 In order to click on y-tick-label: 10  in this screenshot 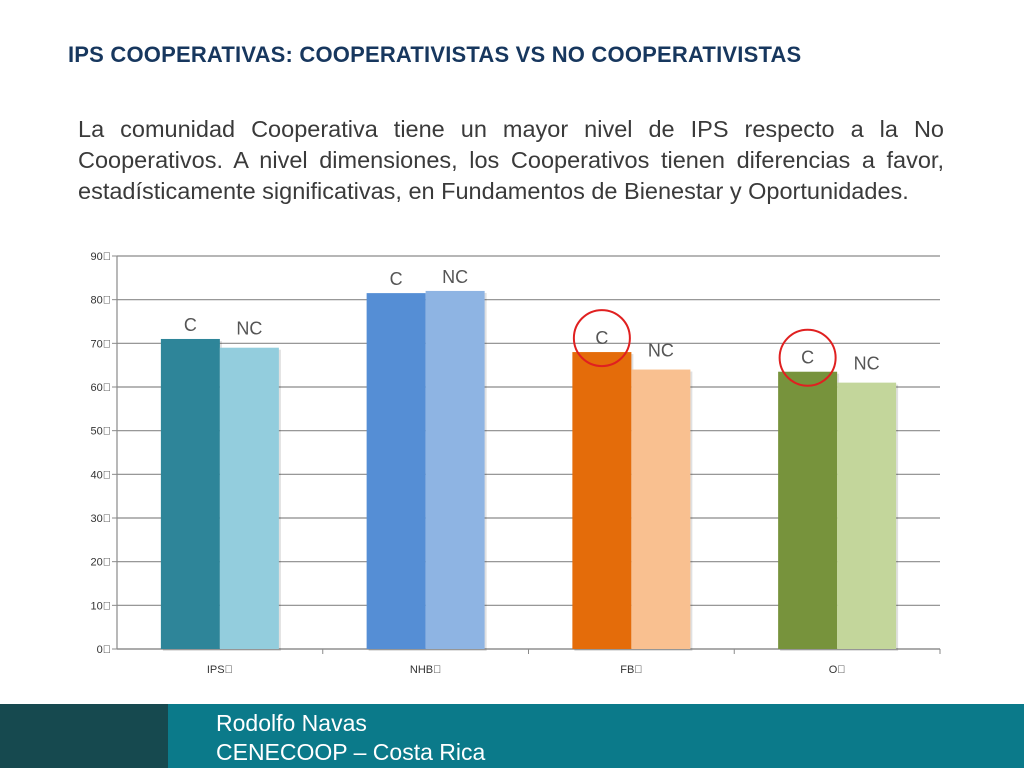, I will do `click(101, 606)`.